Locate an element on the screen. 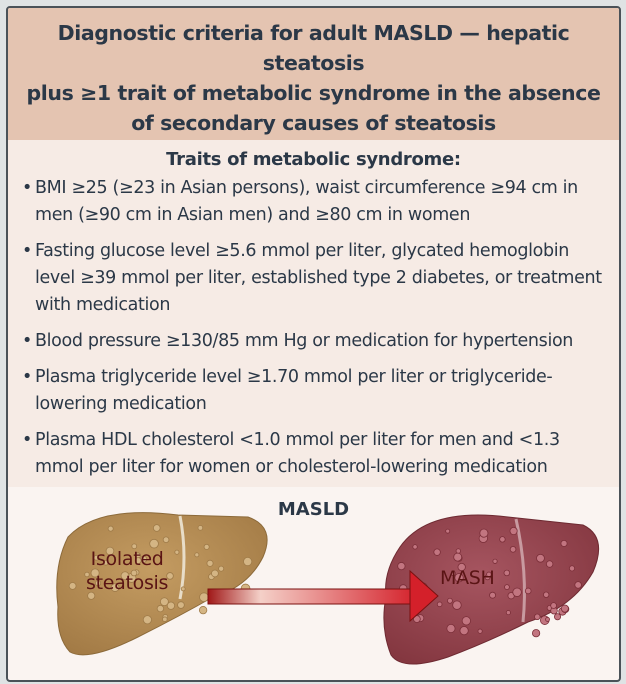  label-line: Isolated is located at coordinates (127, 559).